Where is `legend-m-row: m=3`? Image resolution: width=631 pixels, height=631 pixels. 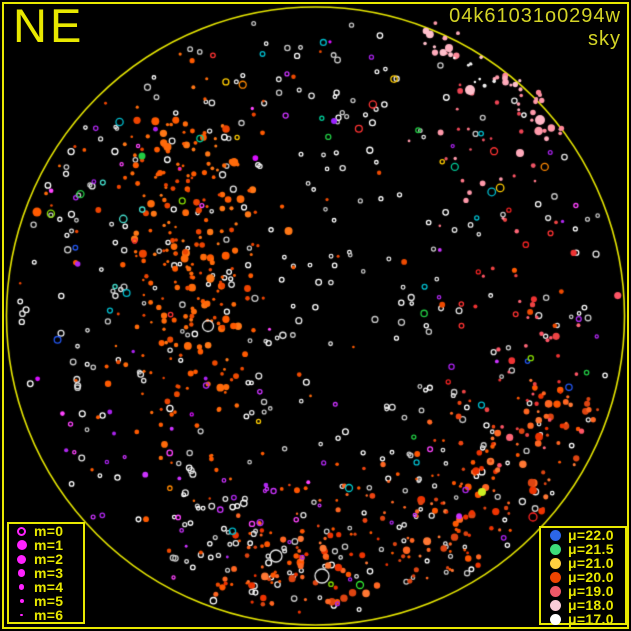
legend-m-row: m=3 is located at coordinates (48, 573).